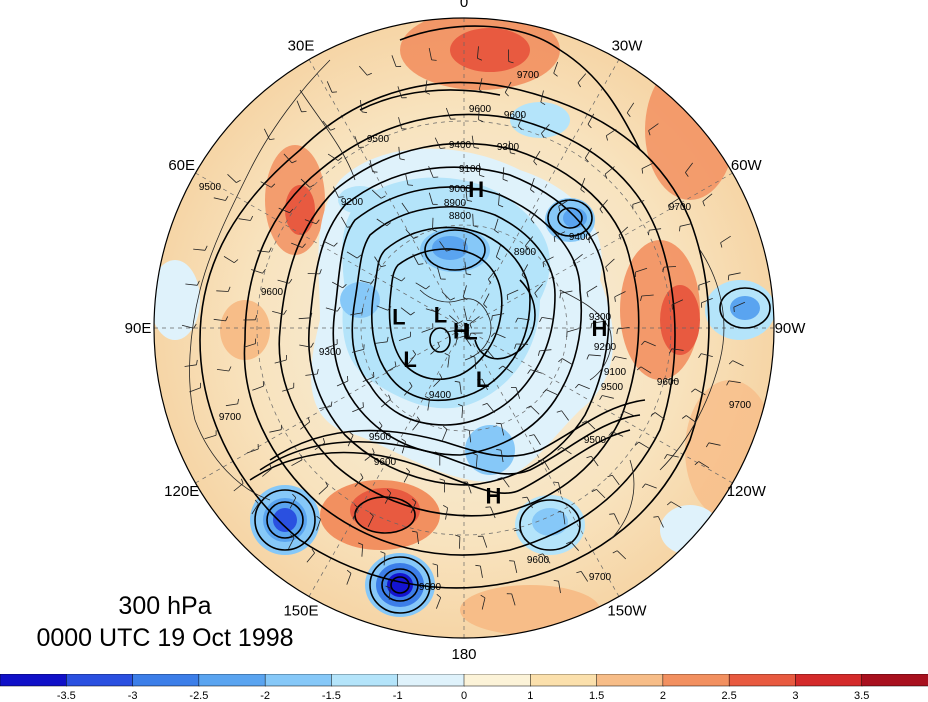  Describe the element at coordinates (463, 654) in the screenshot. I see `longitude-label: 180` at that location.